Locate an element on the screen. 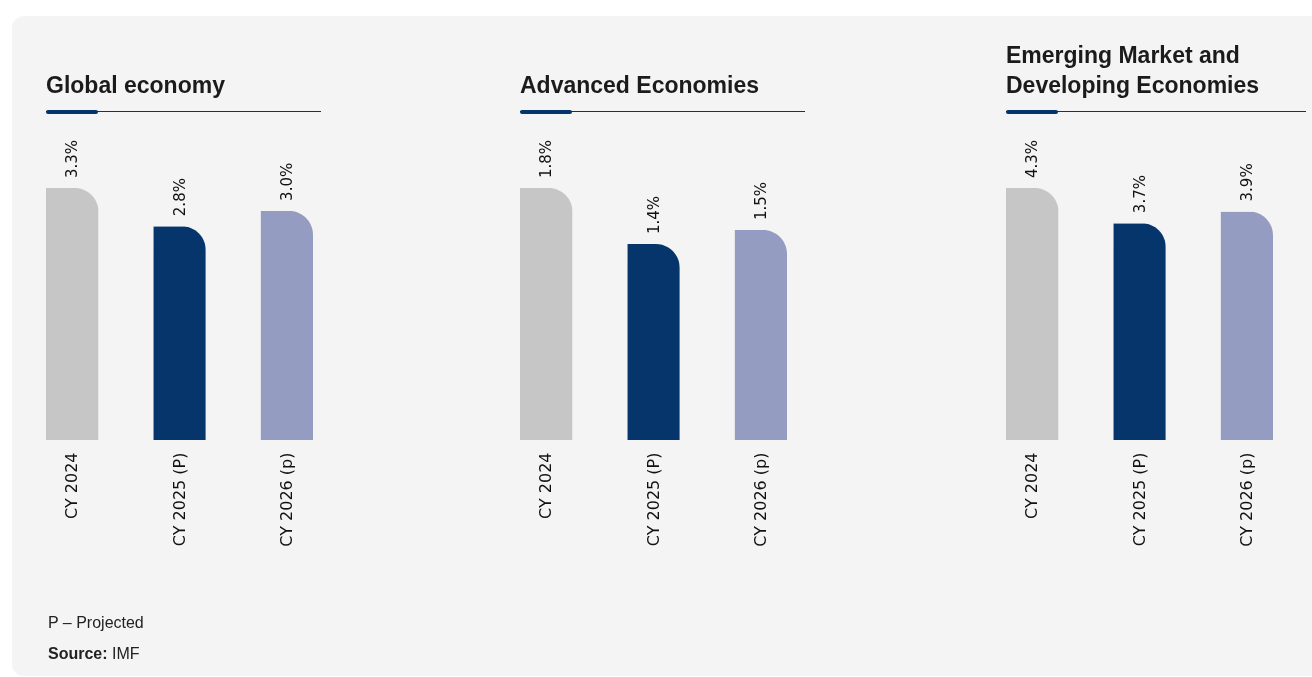 Image resolution: width=1312 pixels, height=677 pixels. data-label: 3.0% is located at coordinates (286, 181).